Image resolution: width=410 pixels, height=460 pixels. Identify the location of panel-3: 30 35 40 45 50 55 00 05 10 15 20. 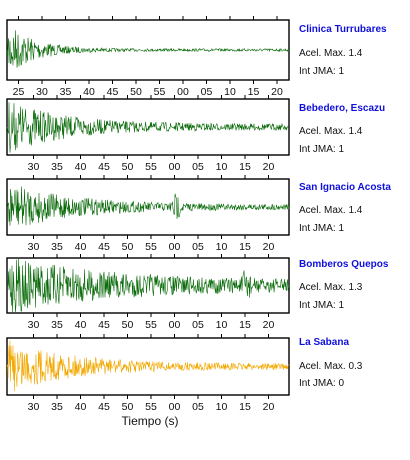
(148, 292).